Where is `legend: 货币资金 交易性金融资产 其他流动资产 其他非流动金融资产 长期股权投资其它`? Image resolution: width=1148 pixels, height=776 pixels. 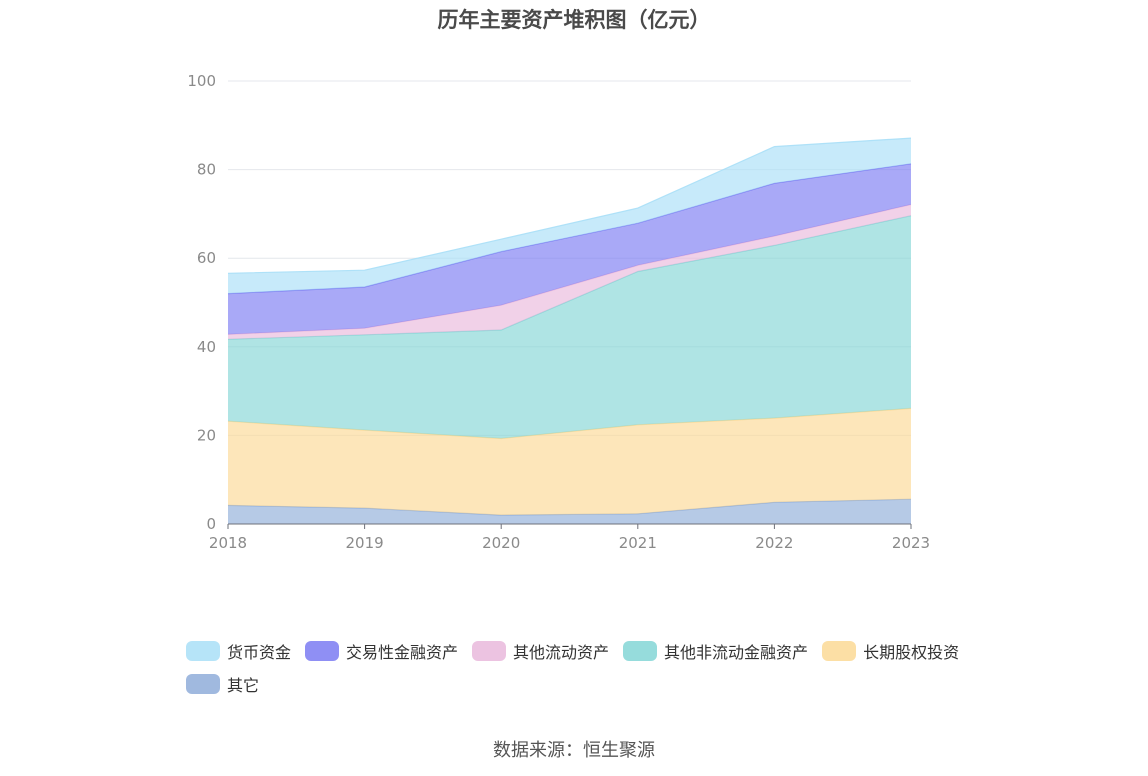
legend: 货币资金 交易性金融资产 其他流动资产 其他非流动金融资产 长期股权投资其它 is located at coordinates (586, 673).